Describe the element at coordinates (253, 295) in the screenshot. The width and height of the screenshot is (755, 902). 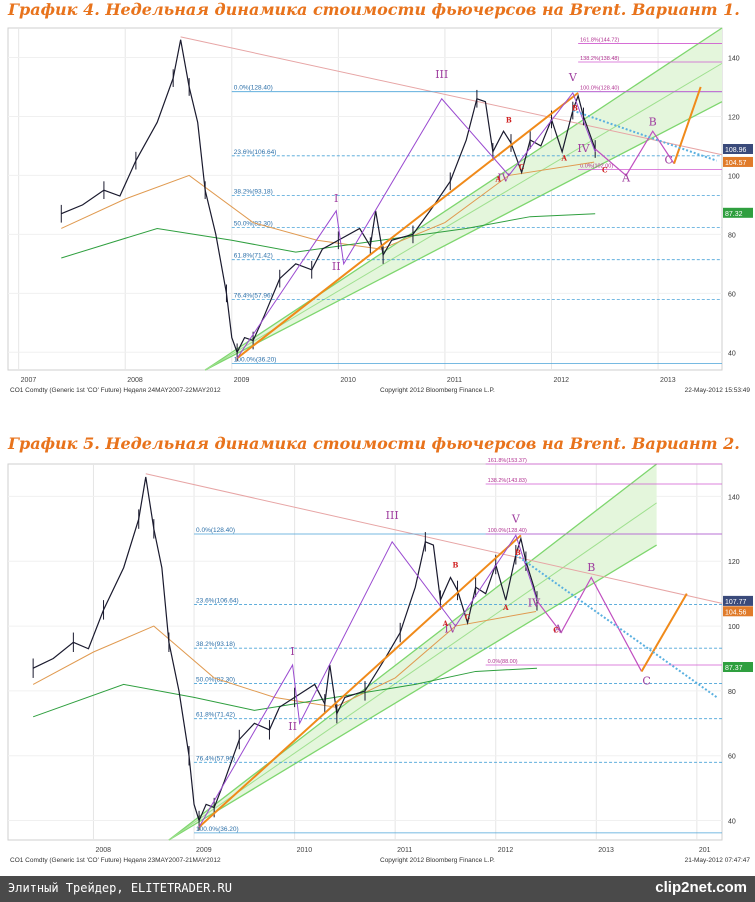
I see `c0-fib-level-label: 76.4%(57.96)` at that location.